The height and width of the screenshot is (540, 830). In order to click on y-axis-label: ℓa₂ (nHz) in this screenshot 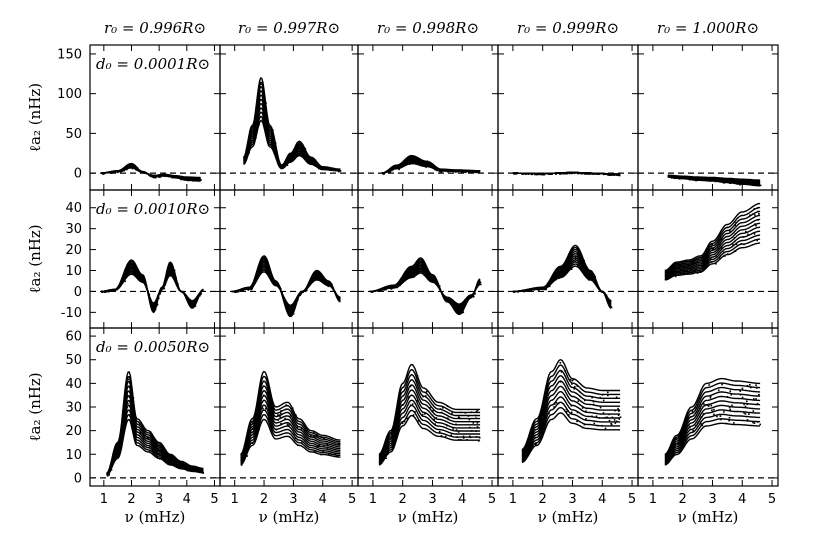, I will do `click(35, 406)`.